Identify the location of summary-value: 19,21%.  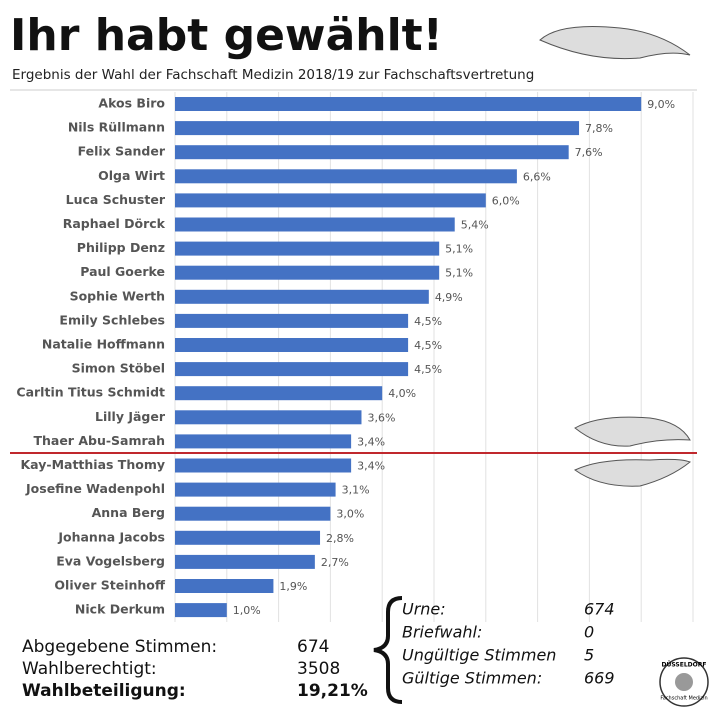
(332, 691).